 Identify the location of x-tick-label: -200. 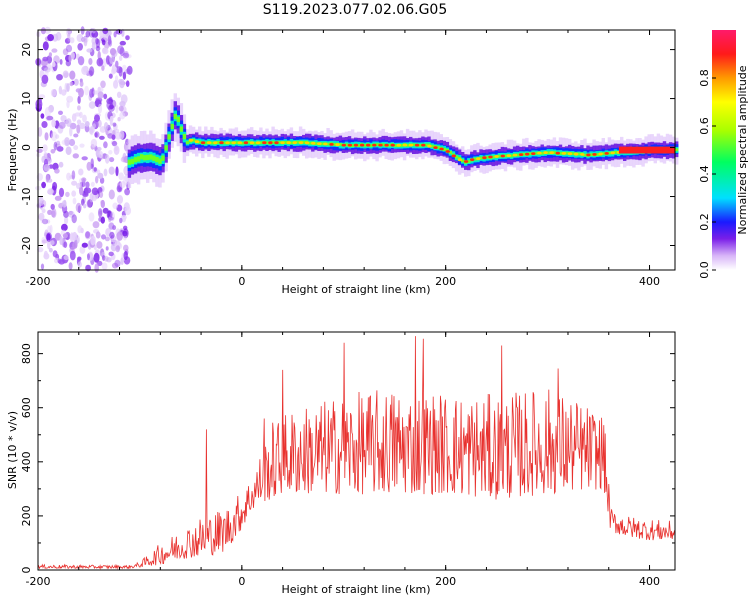
(38, 281).